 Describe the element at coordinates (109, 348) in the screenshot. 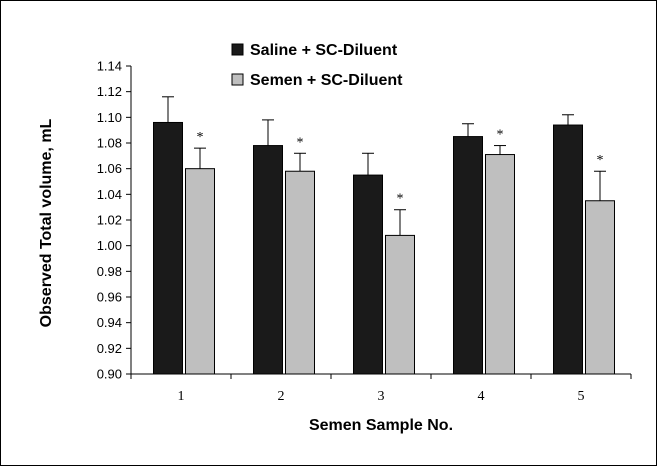

I see `y-tick-label: 0.92` at that location.